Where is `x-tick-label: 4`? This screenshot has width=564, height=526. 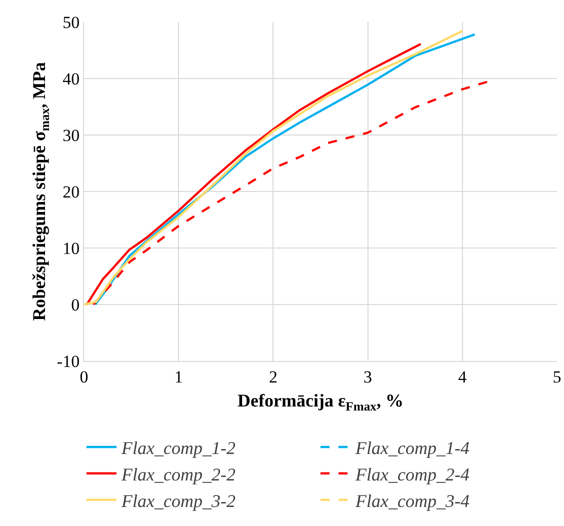
x-tick-label: 4 is located at coordinates (463, 376).